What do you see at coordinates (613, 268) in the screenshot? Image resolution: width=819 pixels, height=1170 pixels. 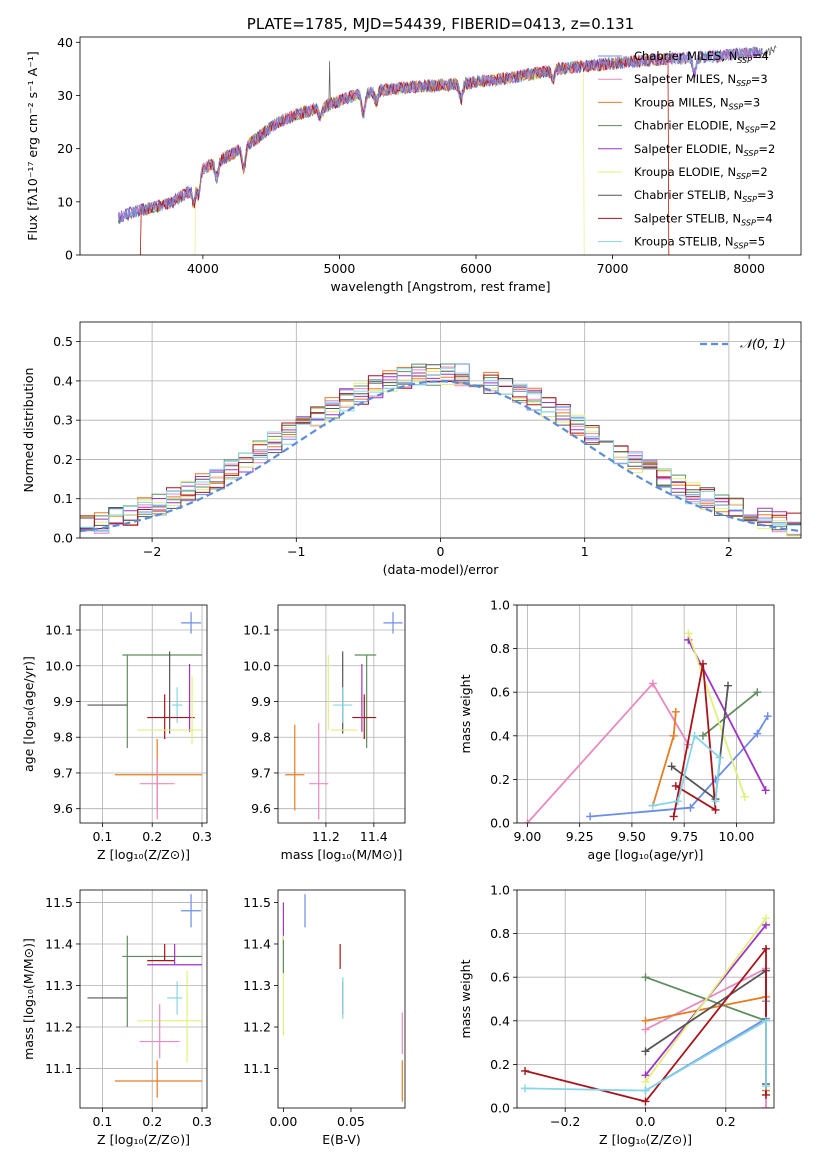 I see `x-tick-label: 7000` at bounding box center [613, 268].